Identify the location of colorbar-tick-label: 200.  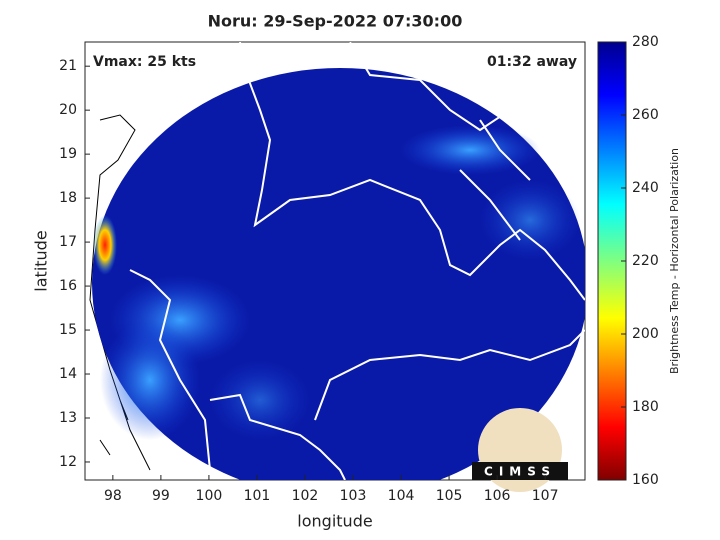
(645, 334).